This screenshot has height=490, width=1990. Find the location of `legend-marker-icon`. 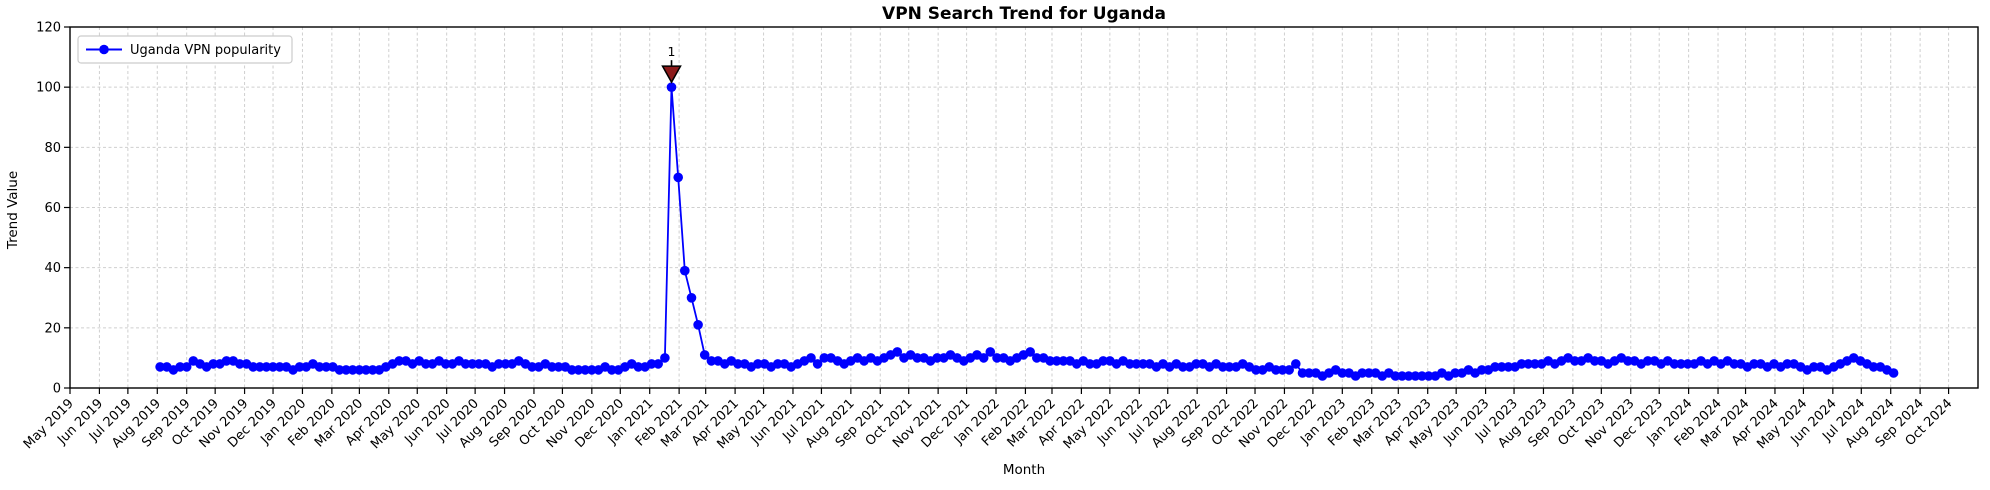

legend-marker-icon is located at coordinates (104, 49).